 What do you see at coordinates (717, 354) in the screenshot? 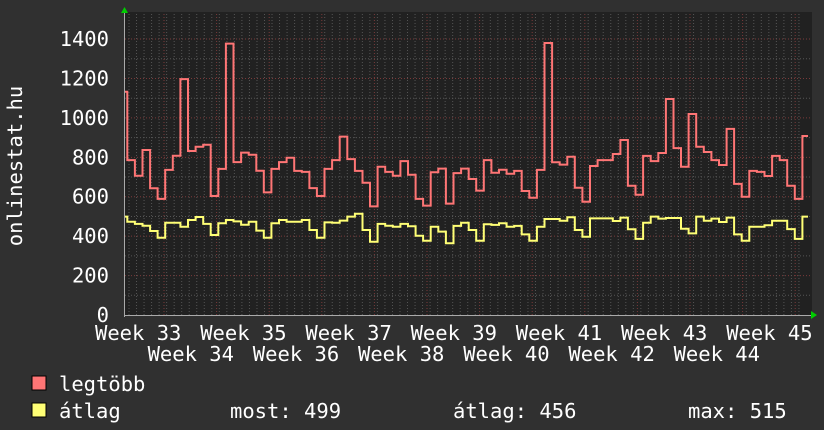
I see `x-tick-label: Week 44` at bounding box center [717, 354].